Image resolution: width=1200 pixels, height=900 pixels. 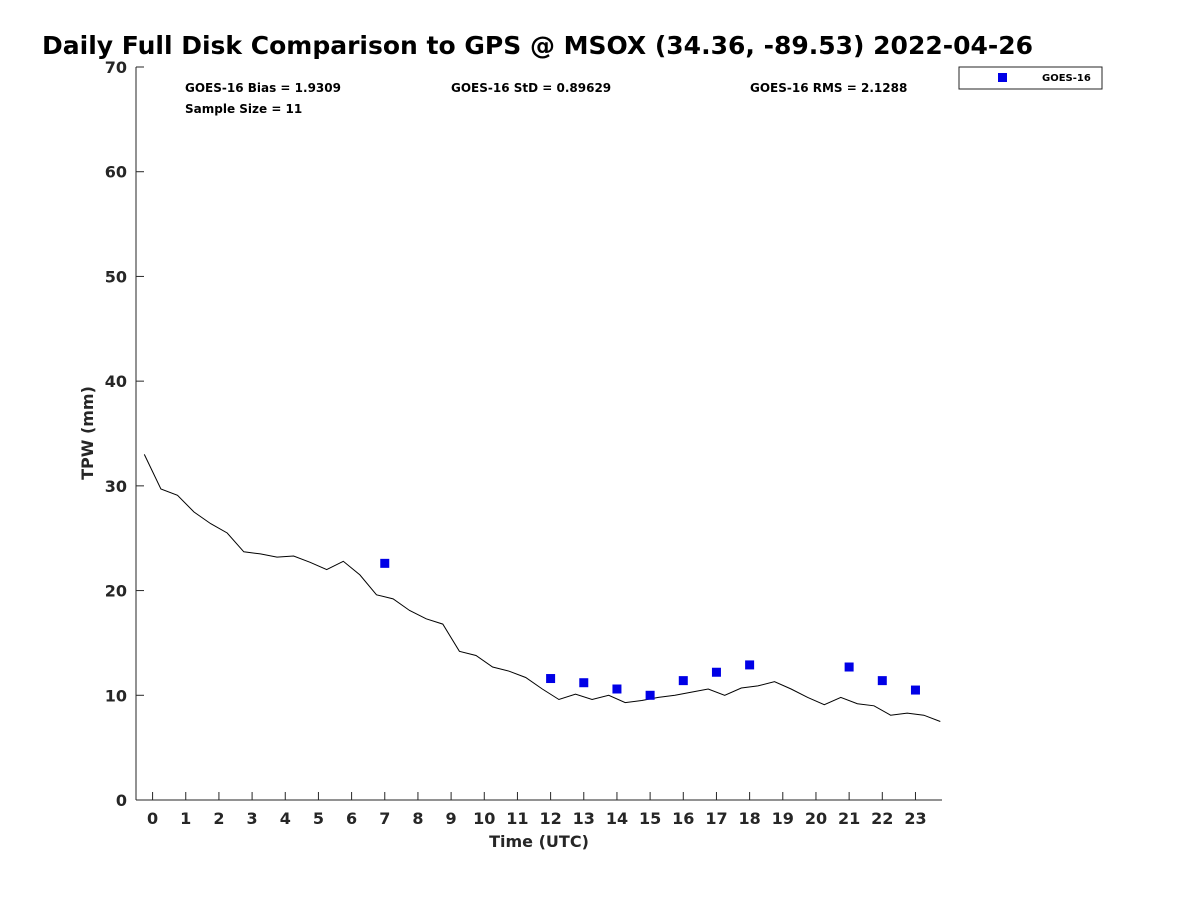 What do you see at coordinates (116, 486) in the screenshot?
I see `y-tick-label: 30` at bounding box center [116, 486].